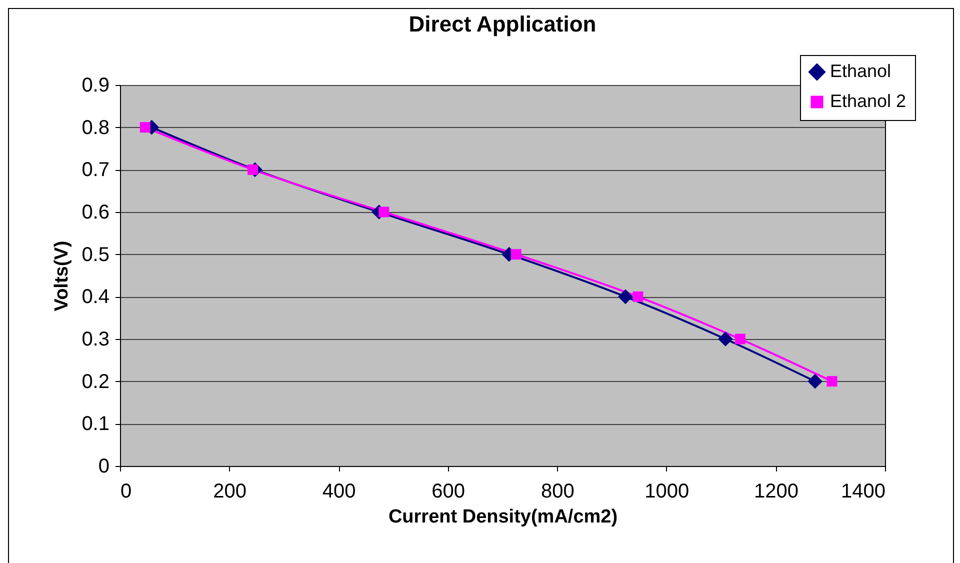 The height and width of the screenshot is (563, 960). I want to click on x-tick-label: 200, so click(229, 491).